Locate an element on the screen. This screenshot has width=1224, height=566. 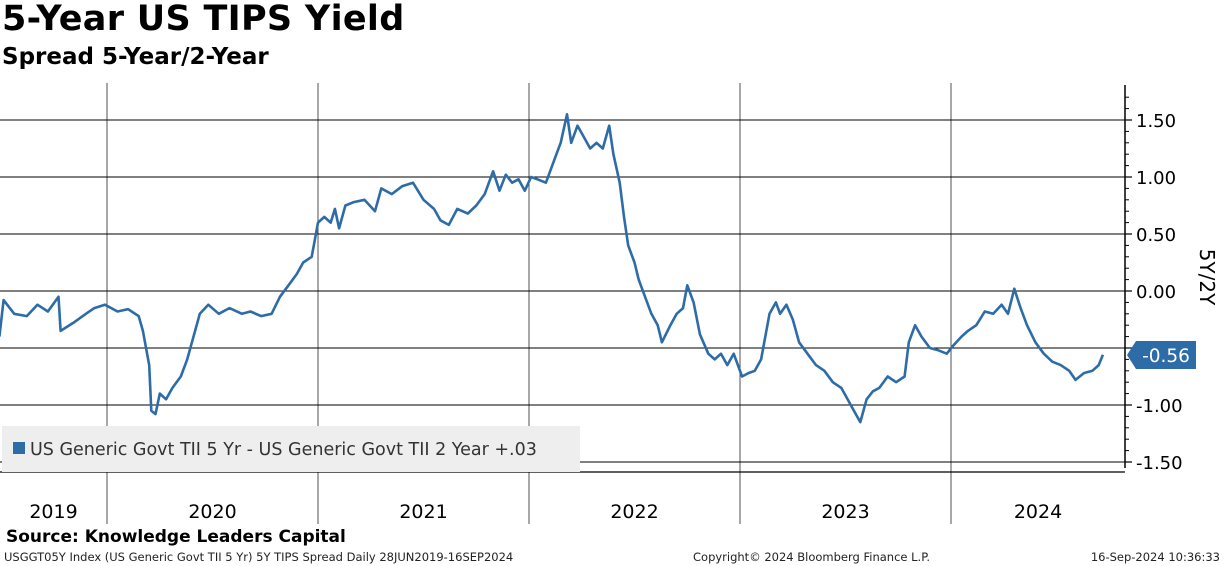
y-tick-label: 0.00 is located at coordinates (1156, 292).